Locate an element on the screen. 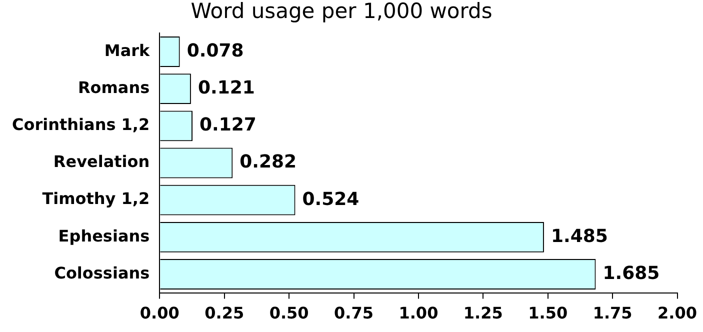  data-label: 1.685 is located at coordinates (631, 273).